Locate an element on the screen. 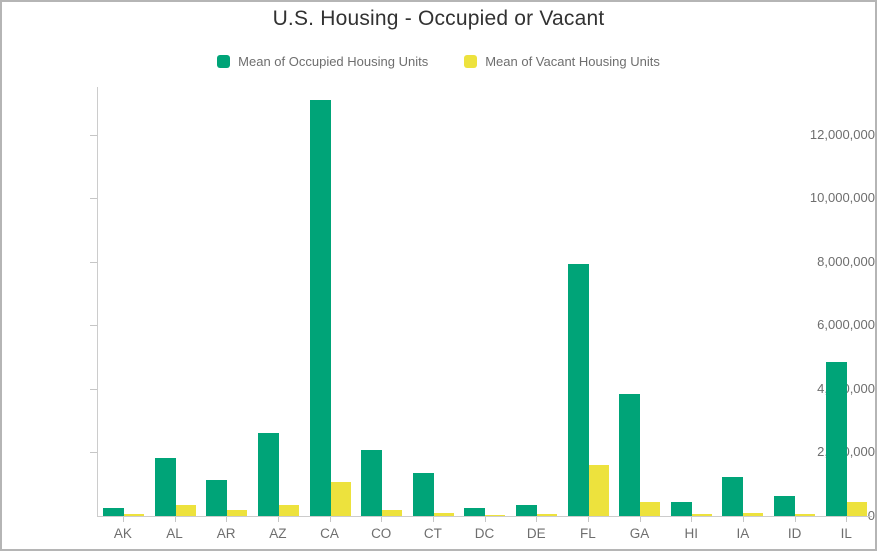  x-axis-label-ak: AK is located at coordinates (122, 533).